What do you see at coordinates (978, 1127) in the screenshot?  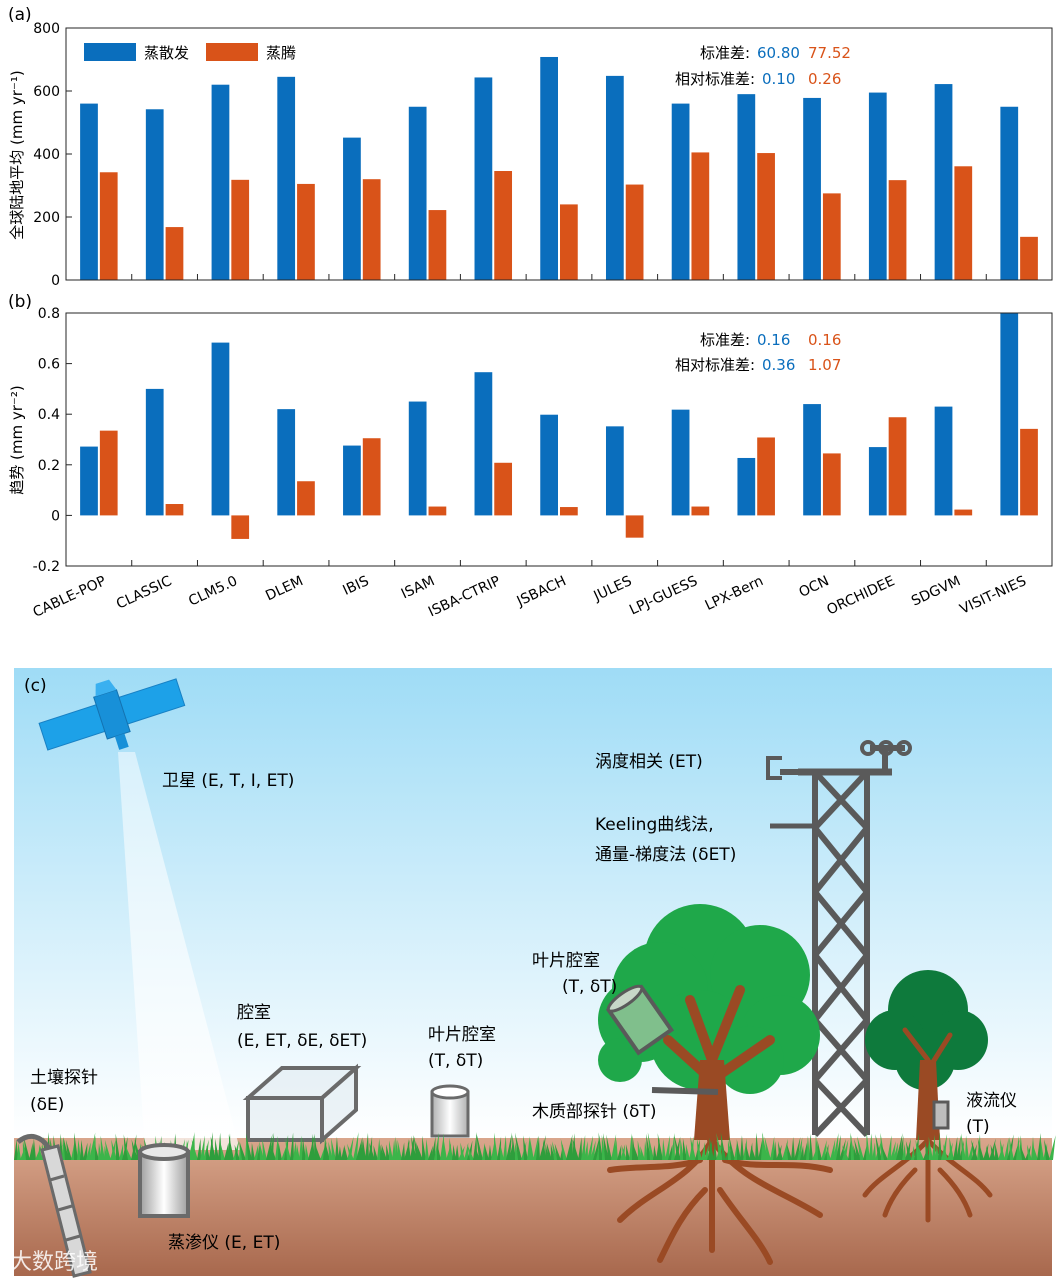 I see `sap-flow-sub: (T)` at bounding box center [978, 1127].